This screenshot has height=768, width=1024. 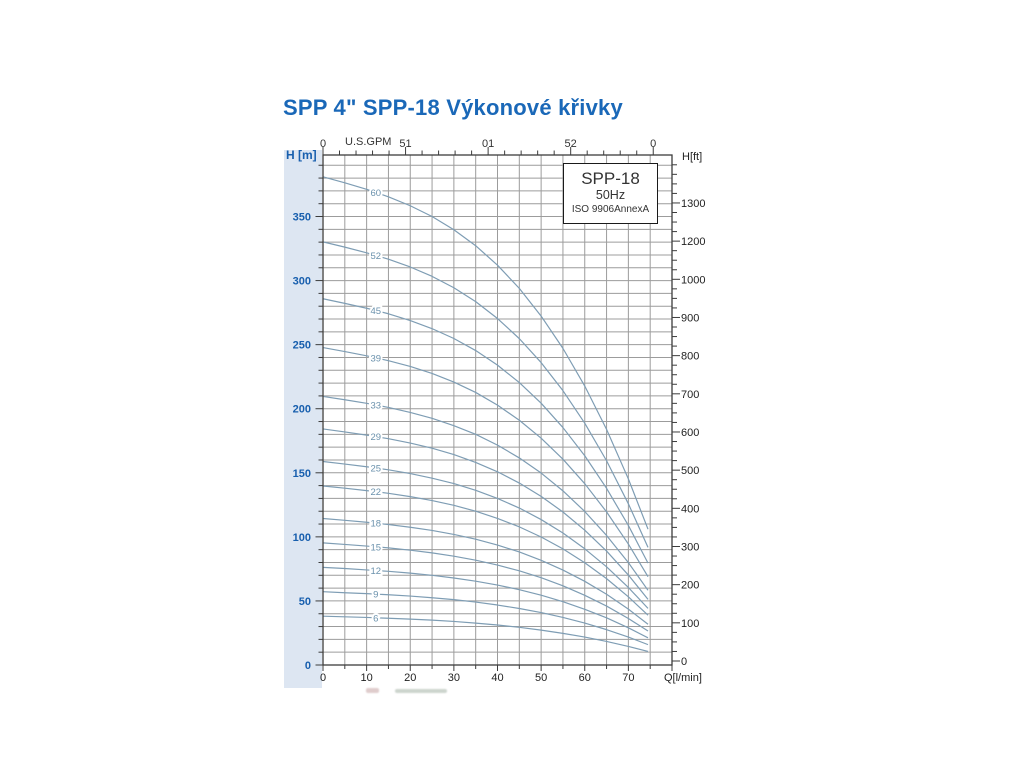 I want to click on curve-label-60: 60, so click(x=375, y=193).